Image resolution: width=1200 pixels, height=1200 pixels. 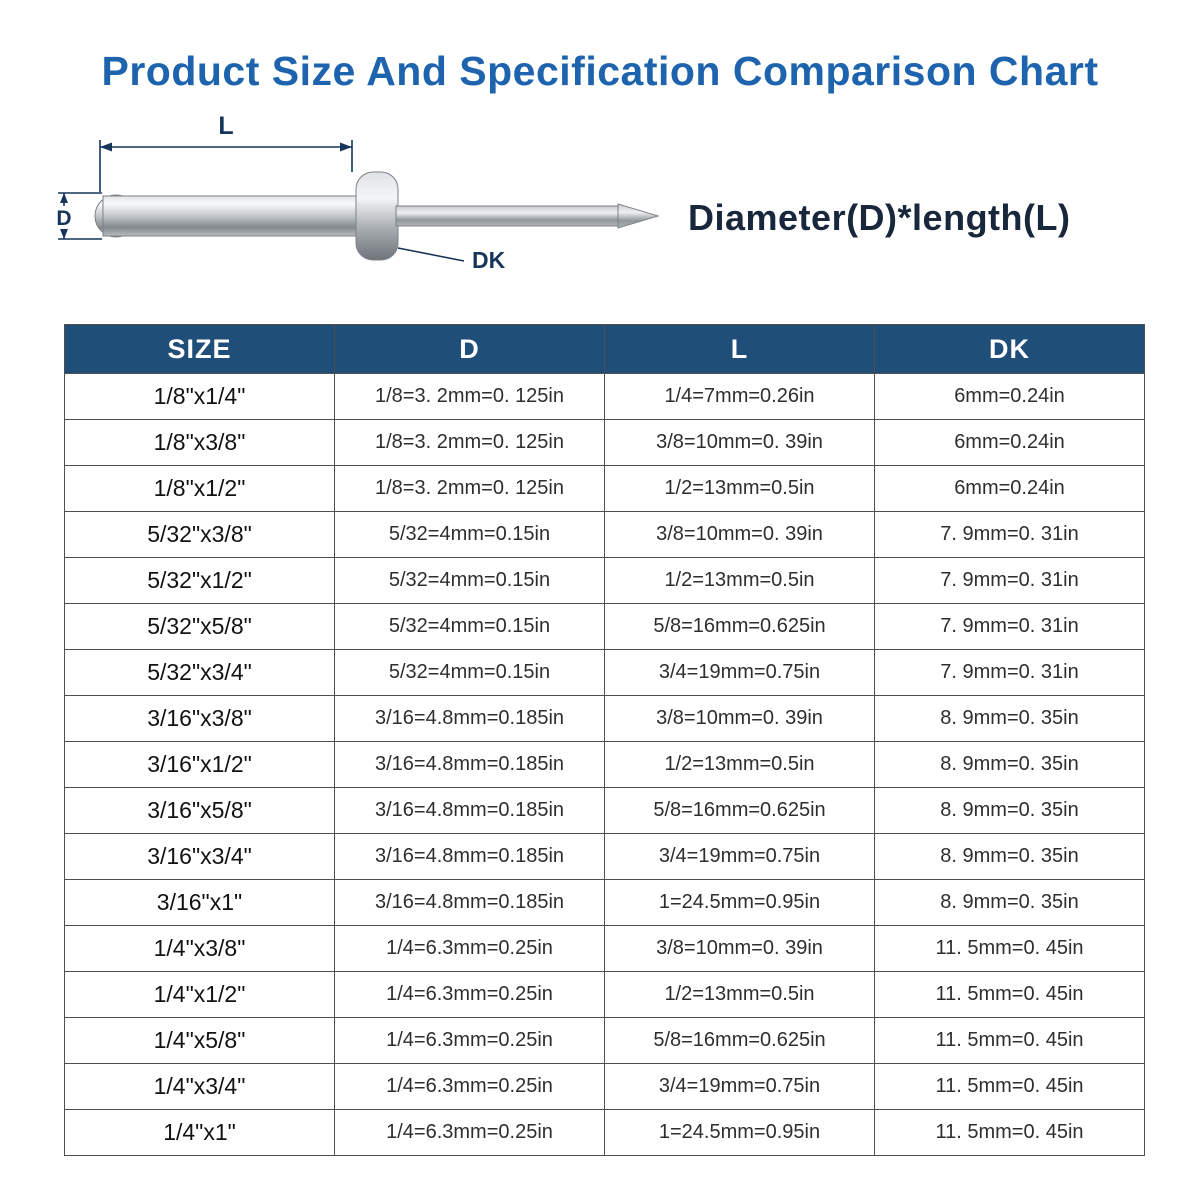 What do you see at coordinates (739, 396) in the screenshot?
I see `value-cell: 1/4=7mm=0.26in` at bounding box center [739, 396].